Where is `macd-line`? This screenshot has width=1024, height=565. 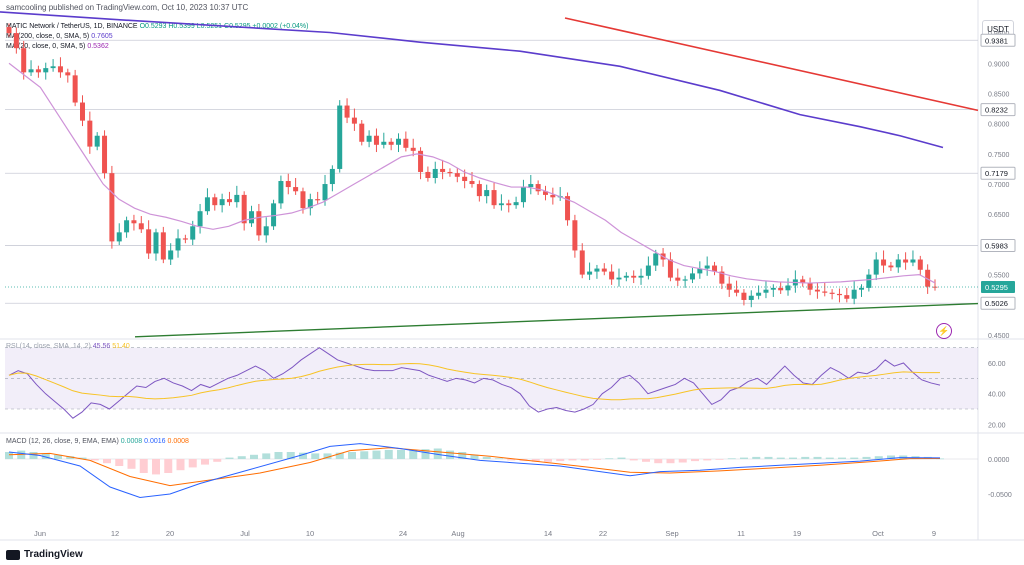 macd-line is located at coordinates (474, 471).